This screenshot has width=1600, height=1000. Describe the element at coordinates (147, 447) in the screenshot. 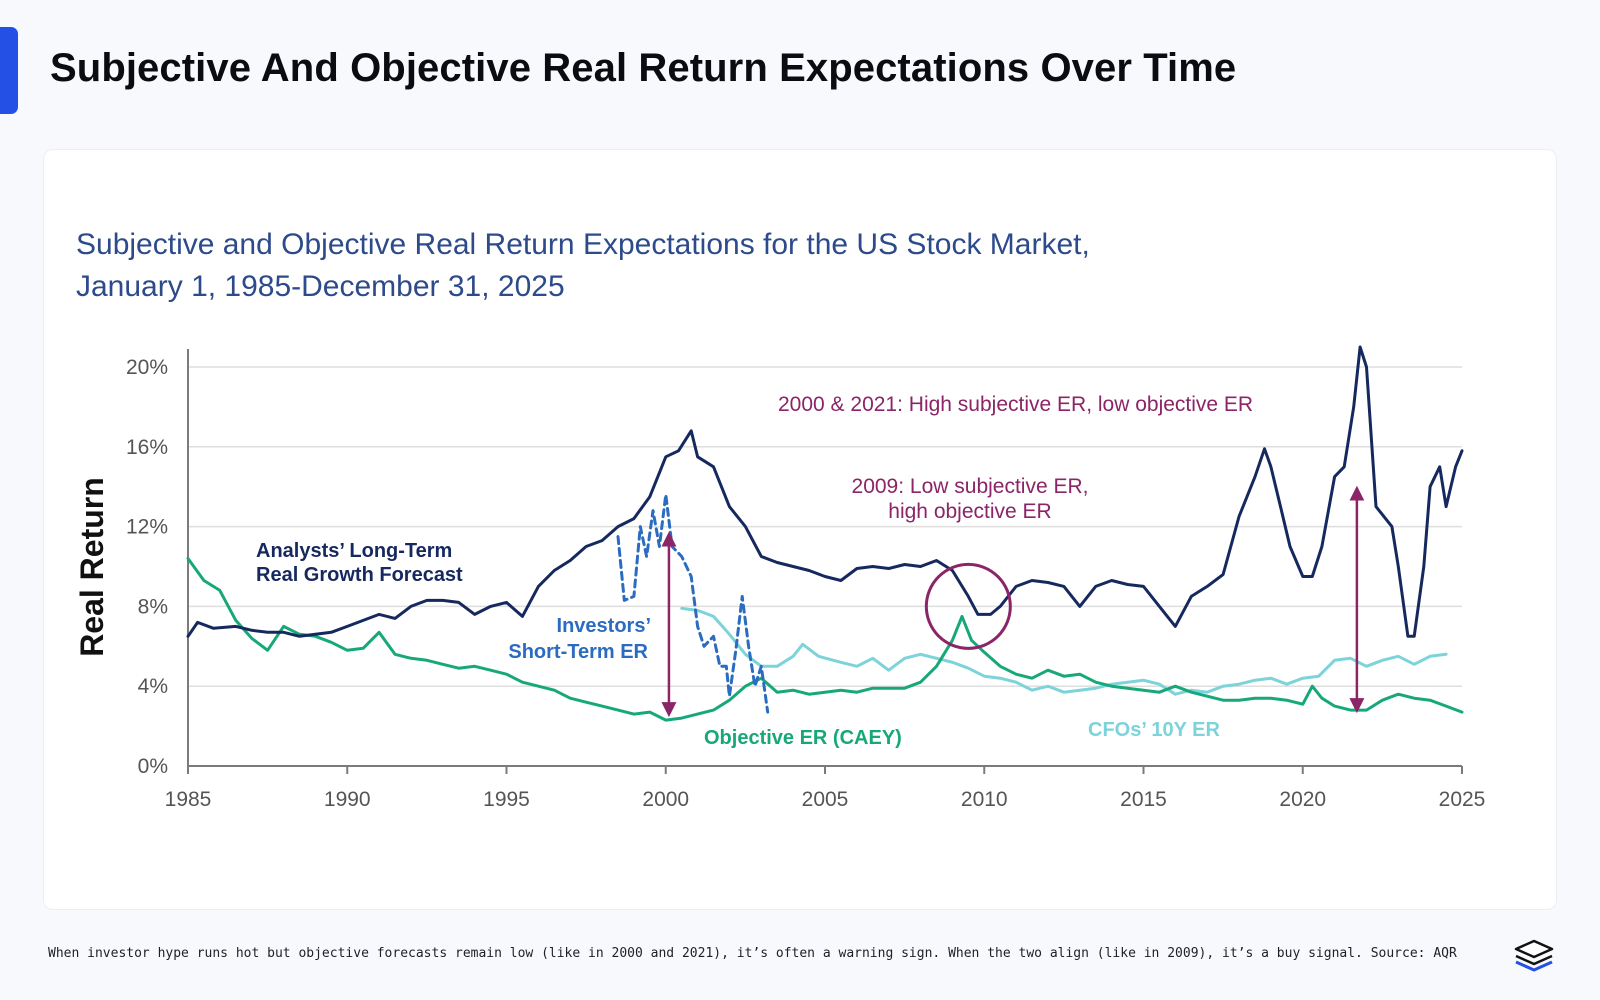

I see `y-tick-label: 16%` at that location.